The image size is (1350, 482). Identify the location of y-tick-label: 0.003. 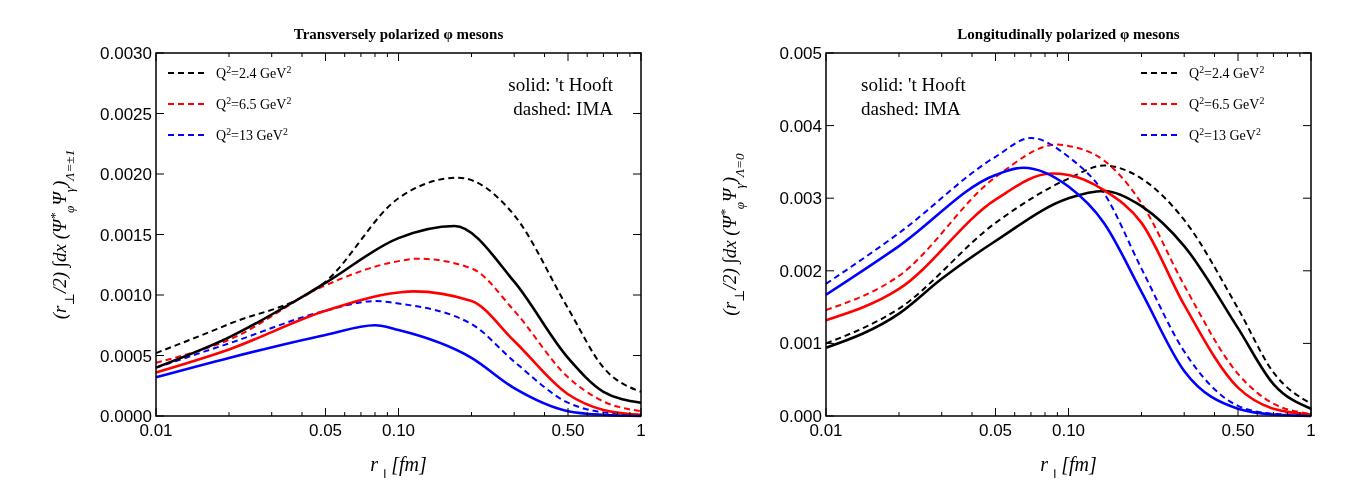
(800, 199).